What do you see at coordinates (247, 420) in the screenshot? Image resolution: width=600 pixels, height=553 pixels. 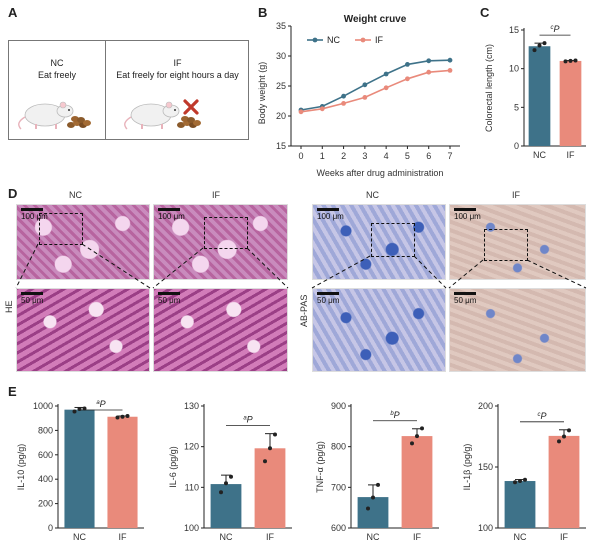 I see `significance-label: aP` at bounding box center [247, 420].